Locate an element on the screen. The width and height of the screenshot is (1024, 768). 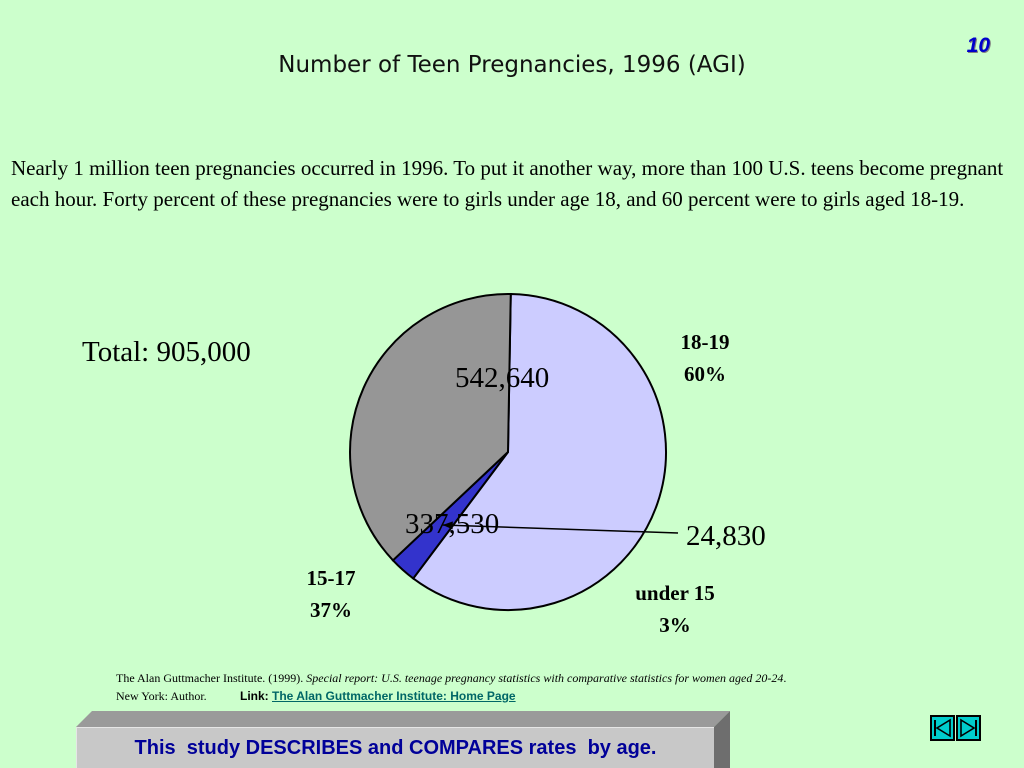
value-label-18-19: 542,640 is located at coordinates (502, 378).